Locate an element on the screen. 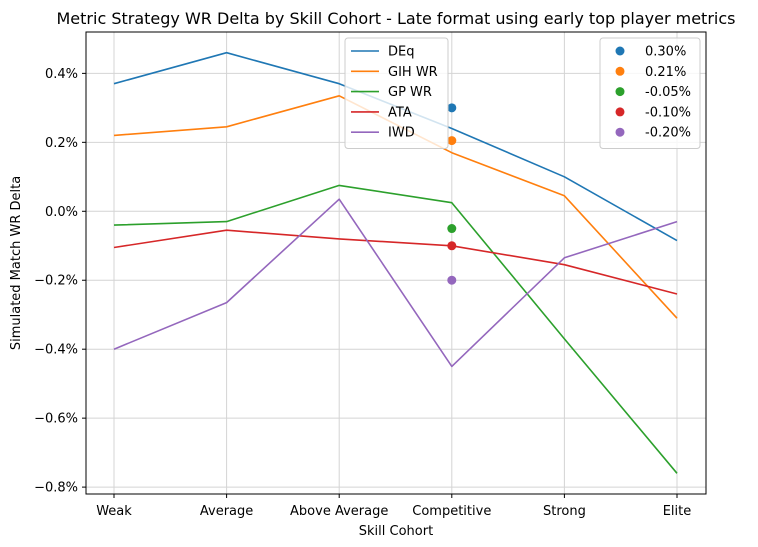  legend-points: 0.30% 0.21% -0.05% -0.10% -0.20% is located at coordinates (650, 93).